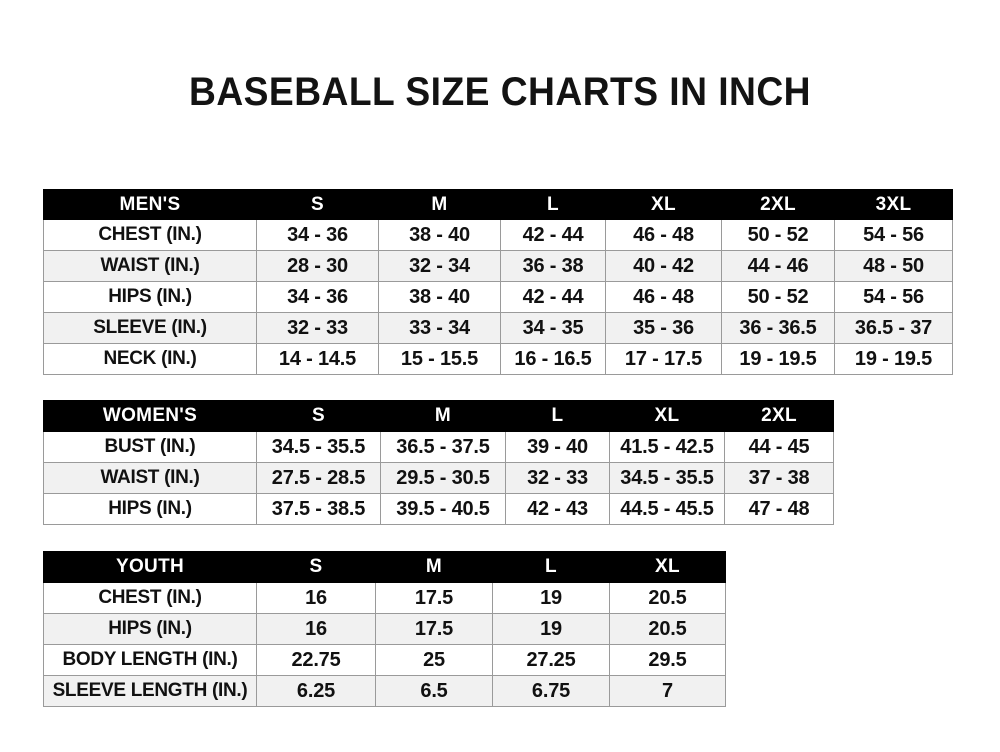  I want to click on cell-mens-neck-xl: 17 - 17.5, so click(663, 359).